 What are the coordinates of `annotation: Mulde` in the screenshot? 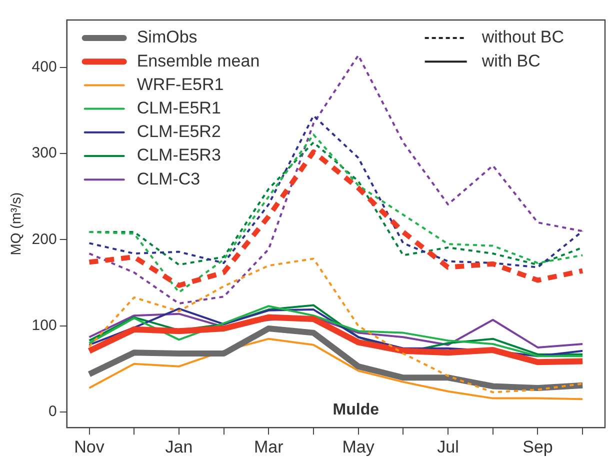 It's located at (356, 410).